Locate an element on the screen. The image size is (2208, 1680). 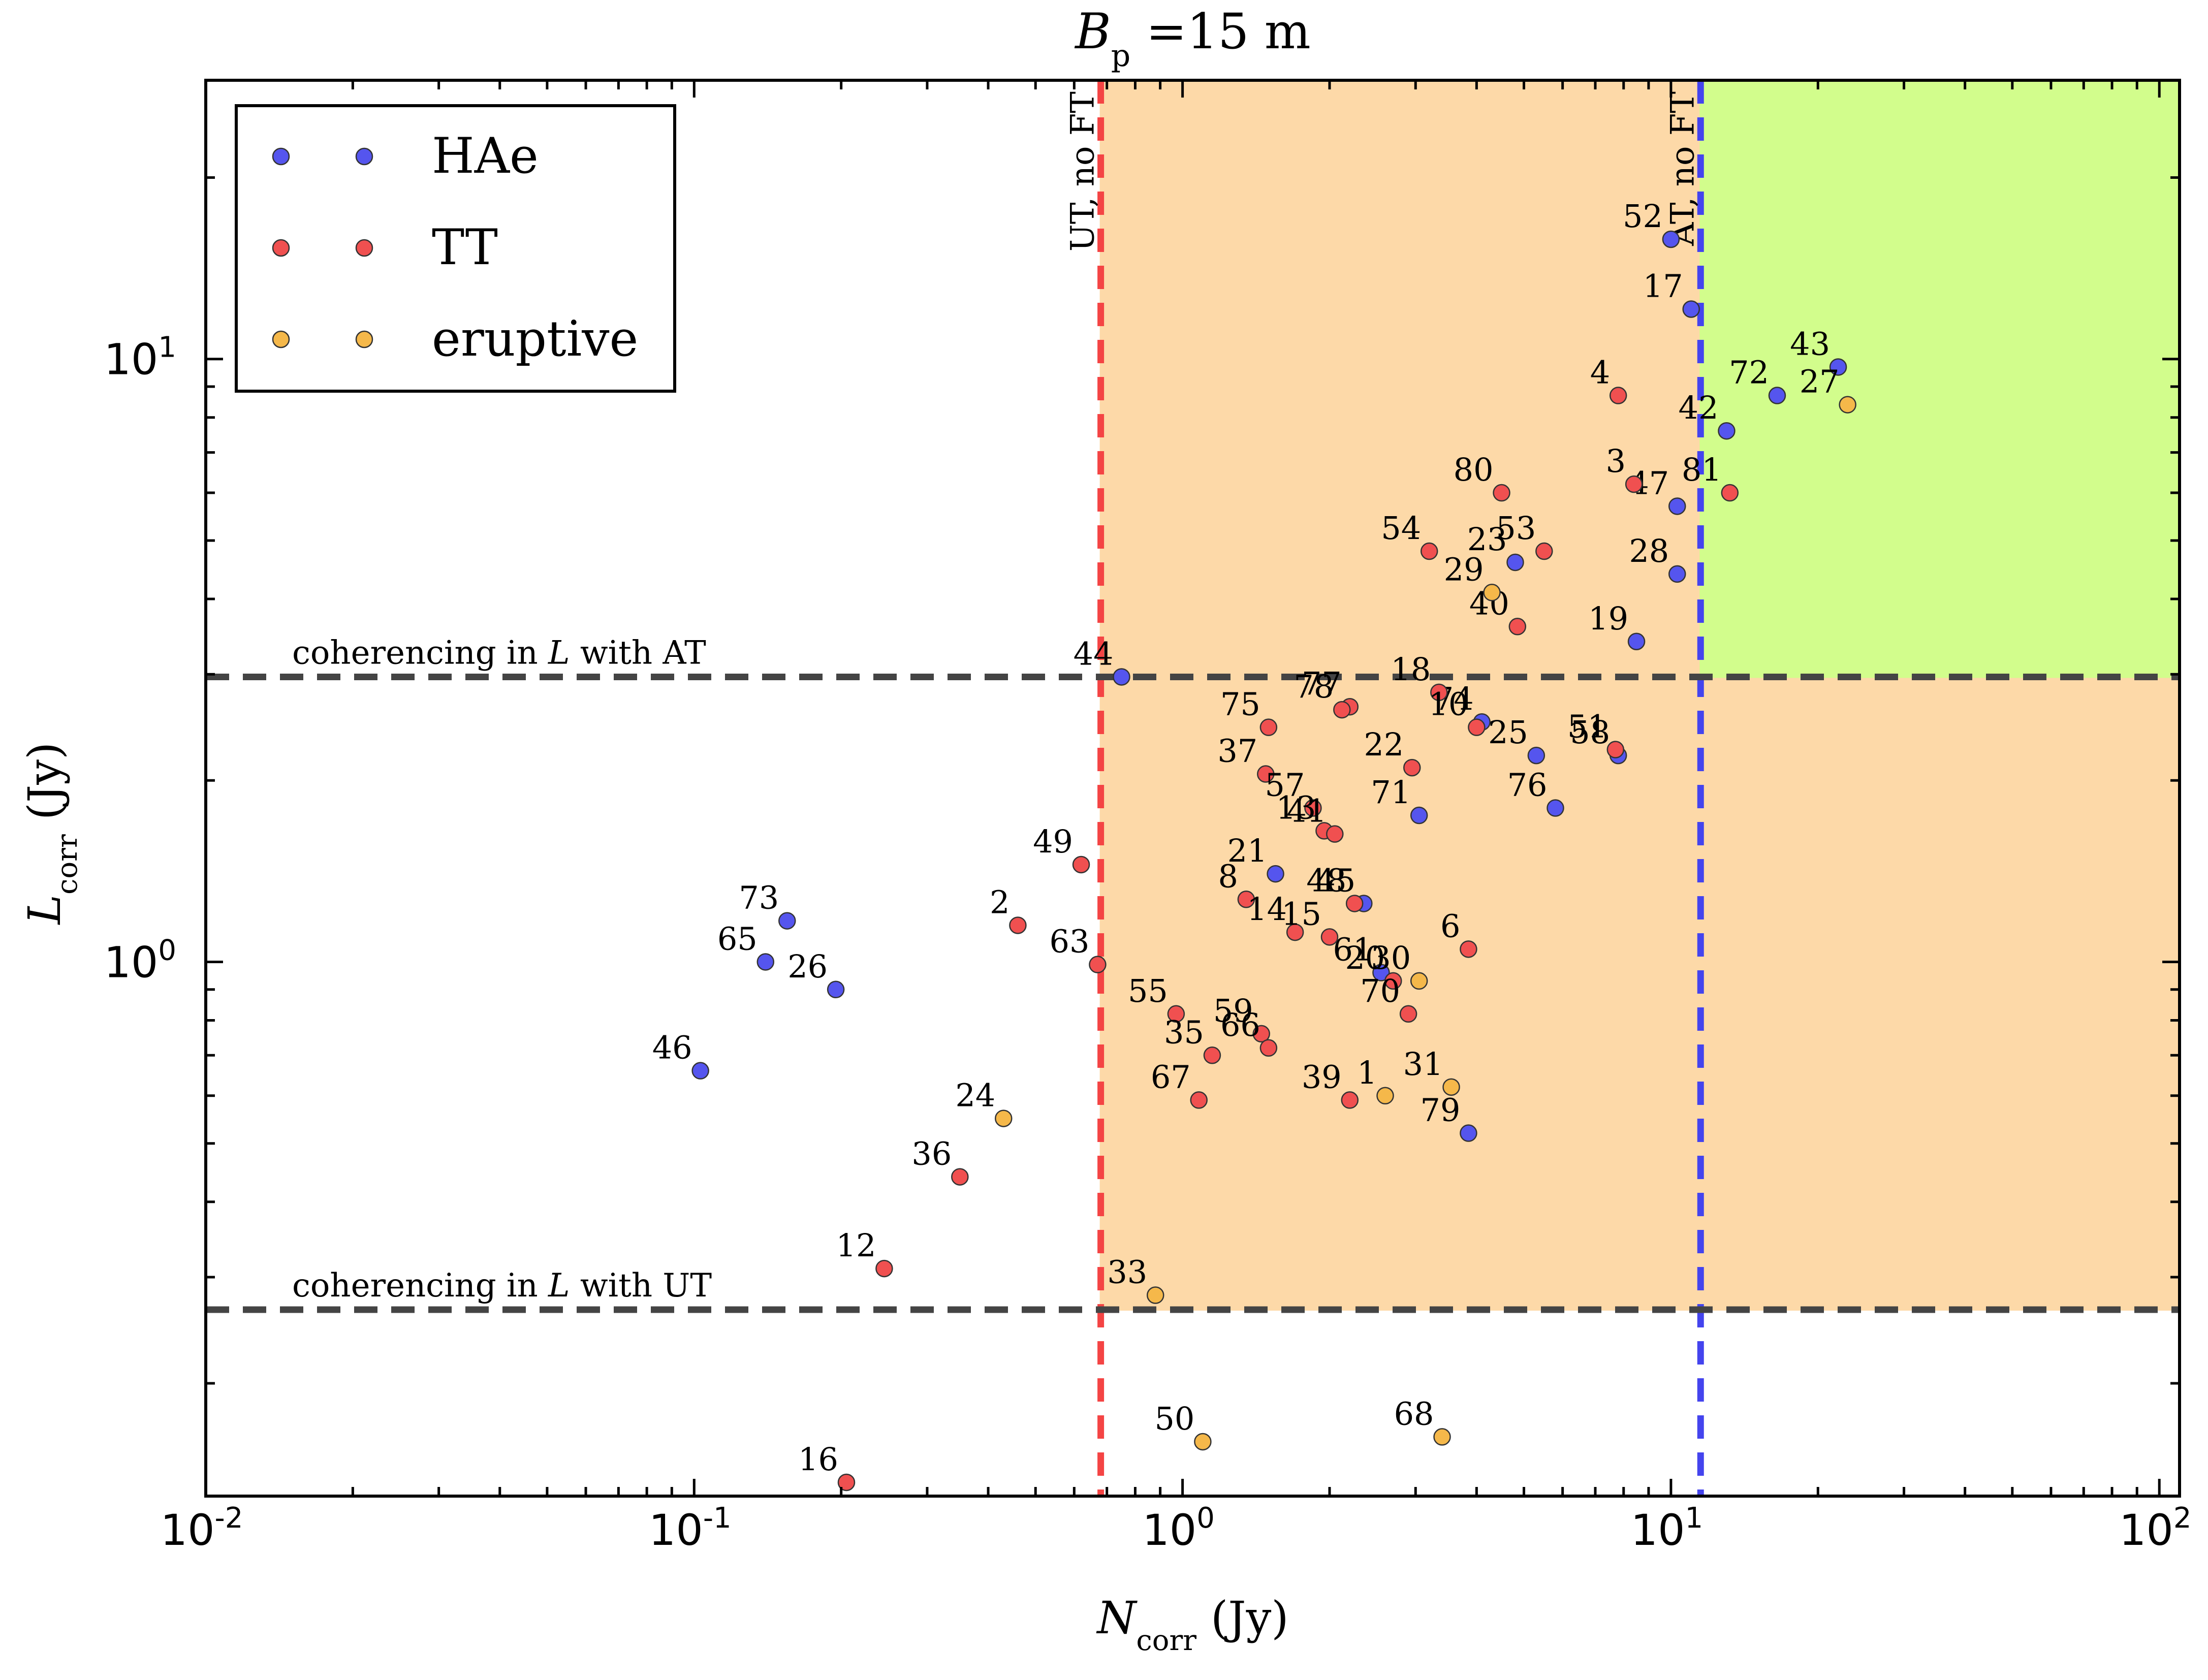
reference-line-label: AT, no FT is located at coordinates (1683, 168).